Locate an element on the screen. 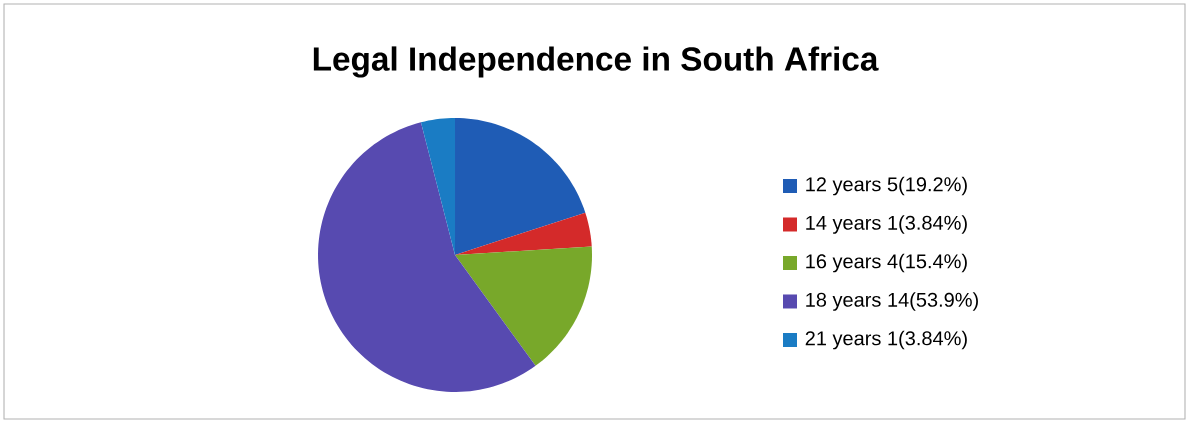  legend-label: 16 years 4(15.4%) is located at coordinates (886, 263).